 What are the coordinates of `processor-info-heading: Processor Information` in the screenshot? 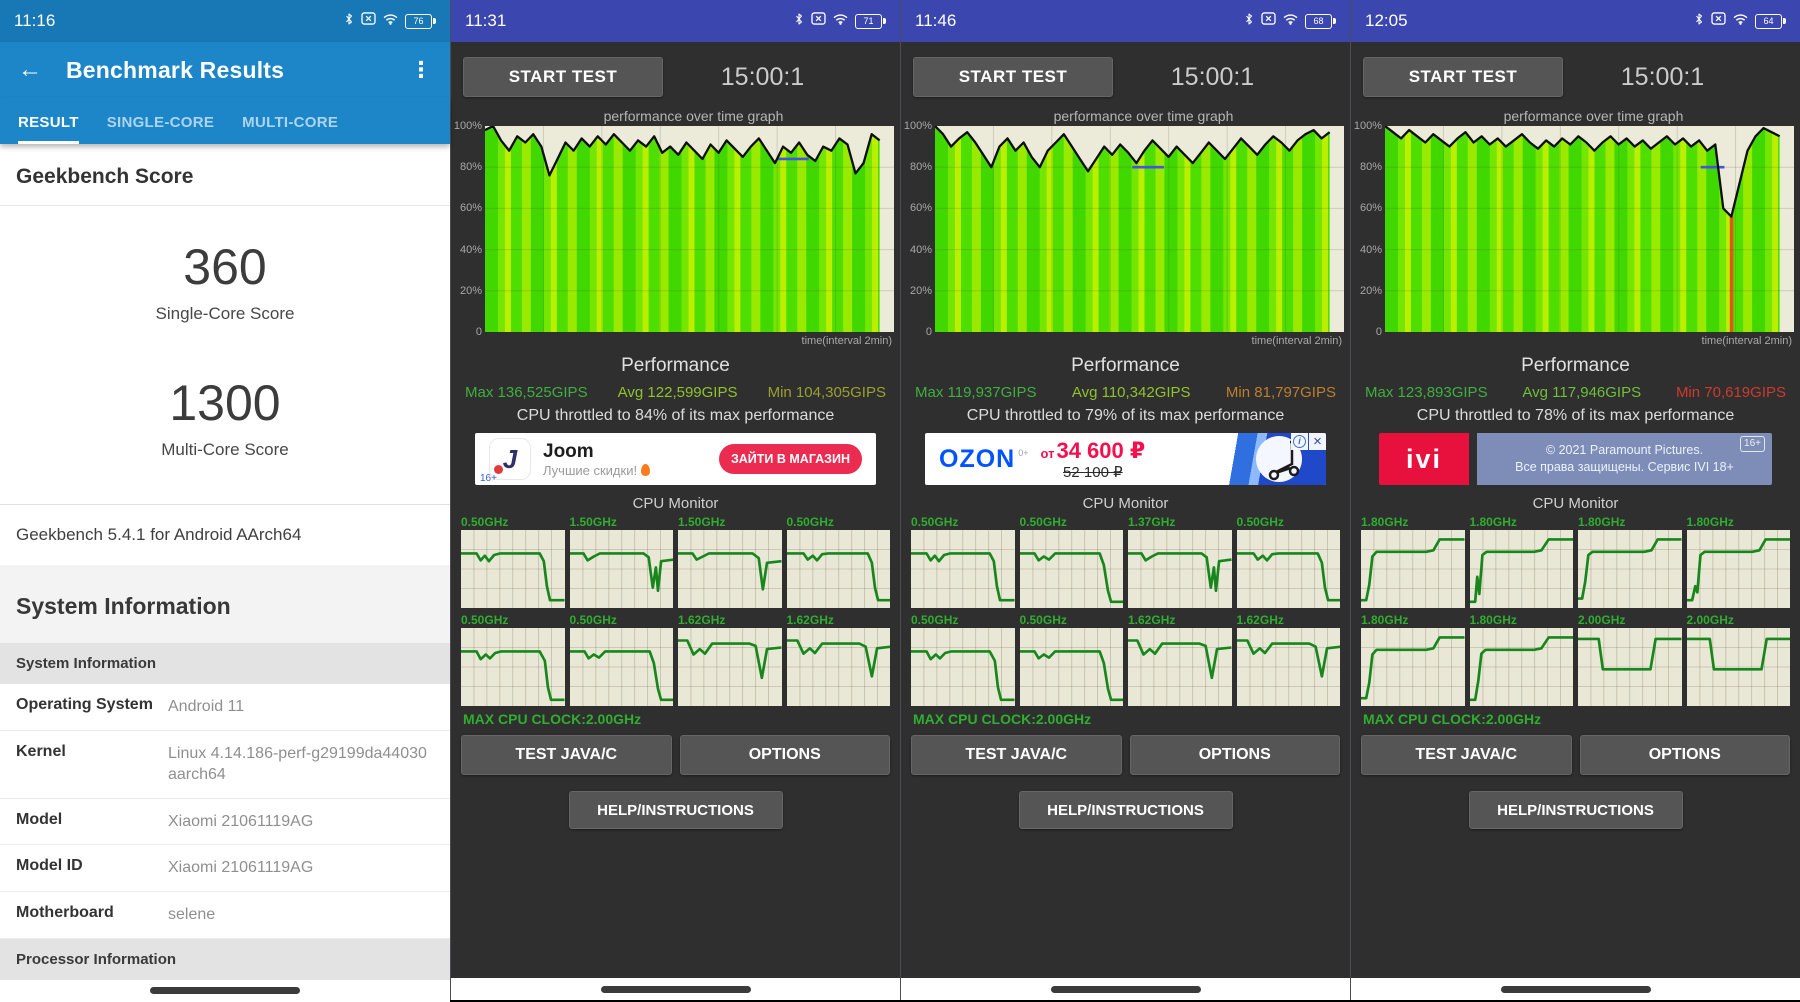 It's located at (225, 959).